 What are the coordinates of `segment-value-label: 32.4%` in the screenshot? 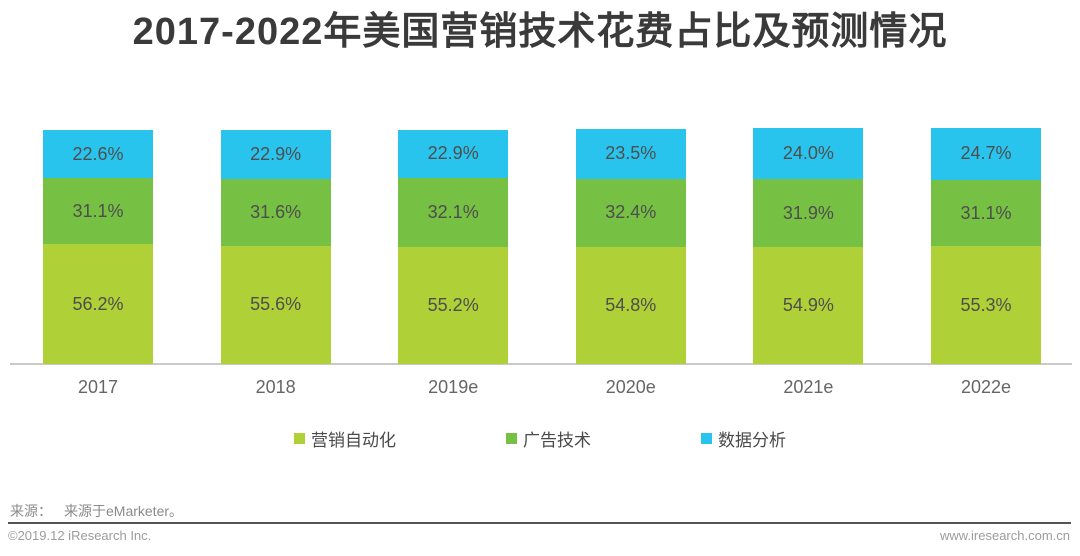 It's located at (631, 212).